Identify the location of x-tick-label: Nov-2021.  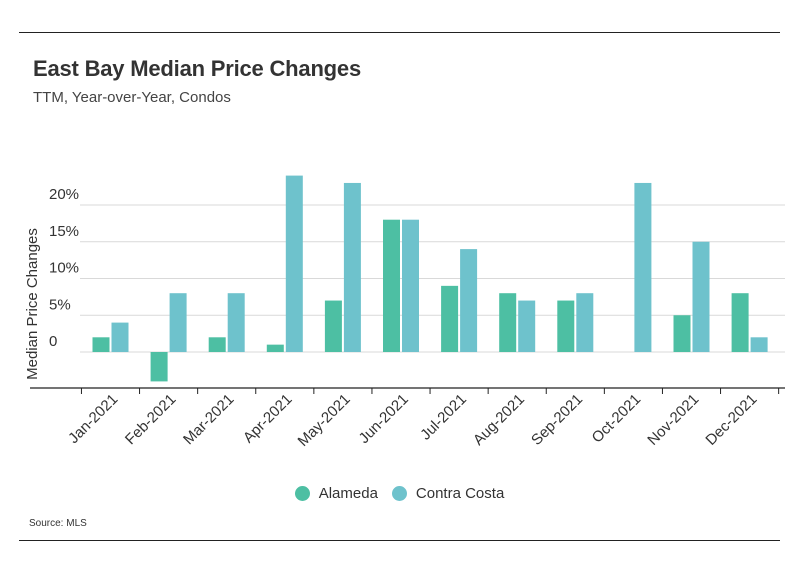
(673, 420).